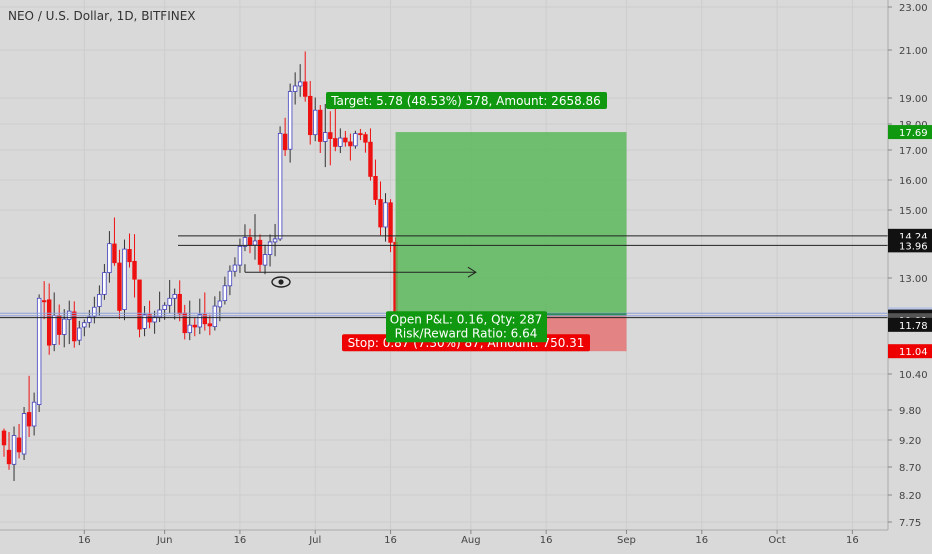  I want to click on pnl-label-line-2: Risk/Reward Ratio: 6.64, so click(466, 333).